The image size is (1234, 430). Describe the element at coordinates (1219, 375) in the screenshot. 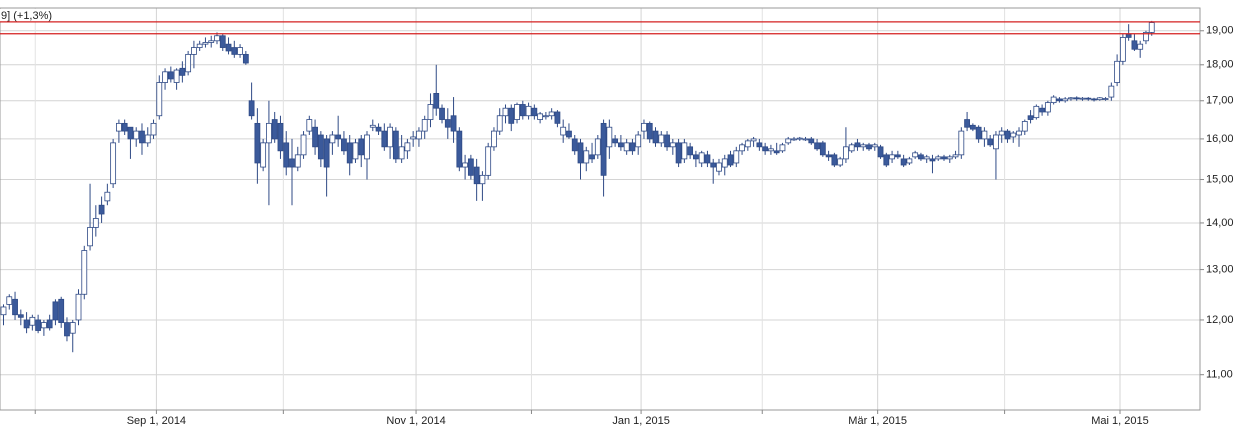

I see `y-tick-label: 11,00` at that location.